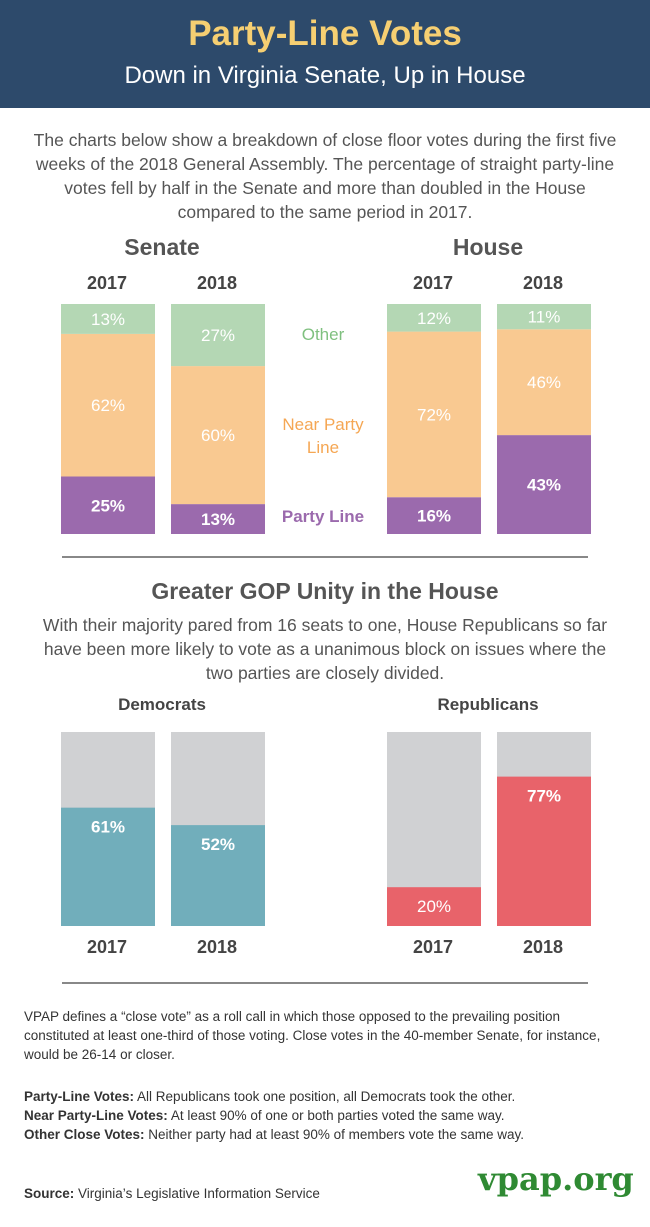 The width and height of the screenshot is (650, 1227). I want to click on republicans-2018-label: 77%, so click(544, 796).